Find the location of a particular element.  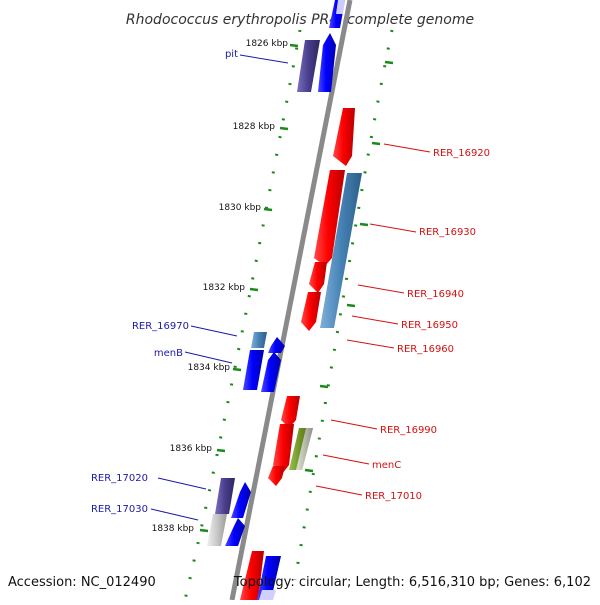

gene-label-menb: menB is located at coordinates (168, 353).